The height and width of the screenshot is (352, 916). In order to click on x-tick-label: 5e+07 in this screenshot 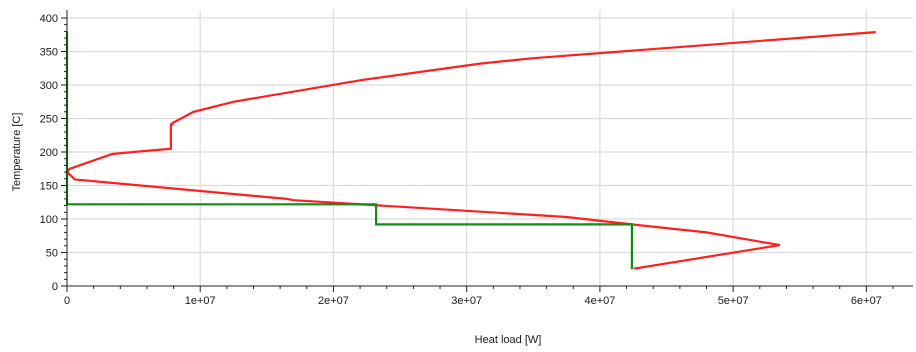, I will do `click(733, 301)`.